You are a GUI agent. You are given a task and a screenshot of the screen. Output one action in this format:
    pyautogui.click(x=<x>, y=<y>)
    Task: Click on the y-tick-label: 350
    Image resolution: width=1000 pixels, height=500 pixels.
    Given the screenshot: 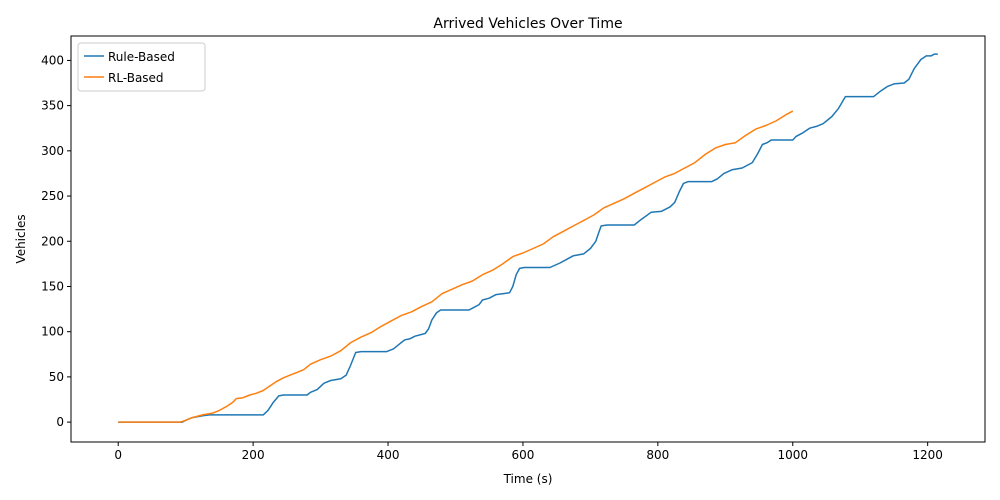 What is the action you would take?
    pyautogui.click(x=52, y=106)
    